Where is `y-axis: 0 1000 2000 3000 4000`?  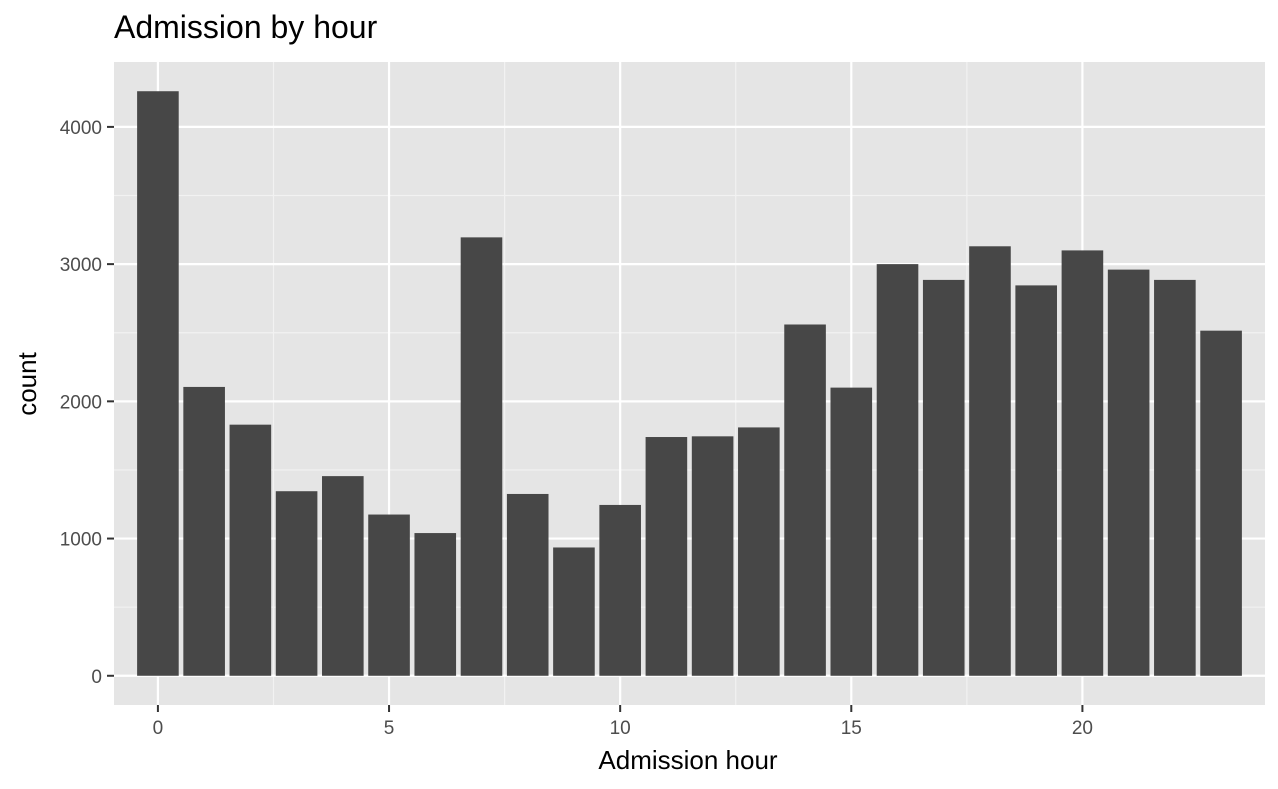
y-axis: 0 1000 2000 3000 4000 is located at coordinates (87, 403).